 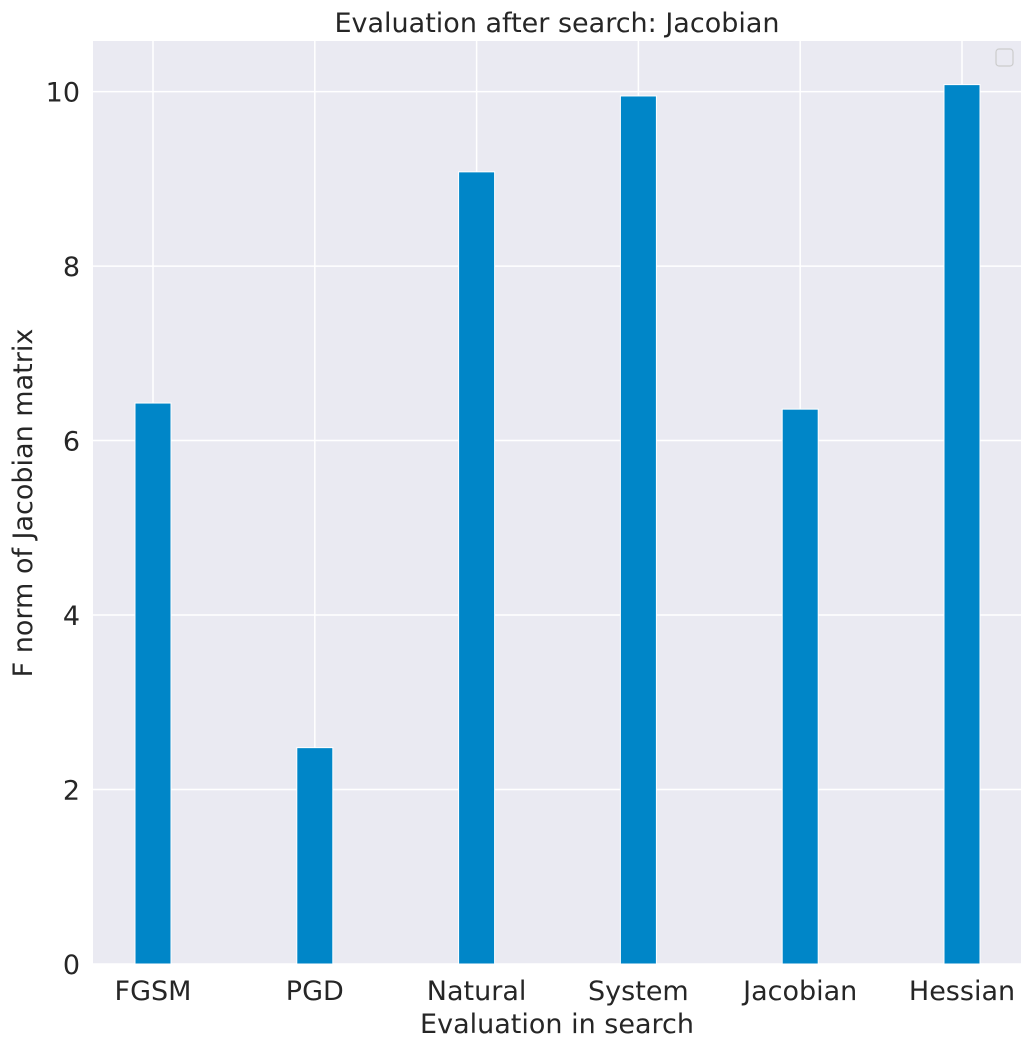 What do you see at coordinates (477, 568) in the screenshot?
I see `bar-natural` at bounding box center [477, 568].